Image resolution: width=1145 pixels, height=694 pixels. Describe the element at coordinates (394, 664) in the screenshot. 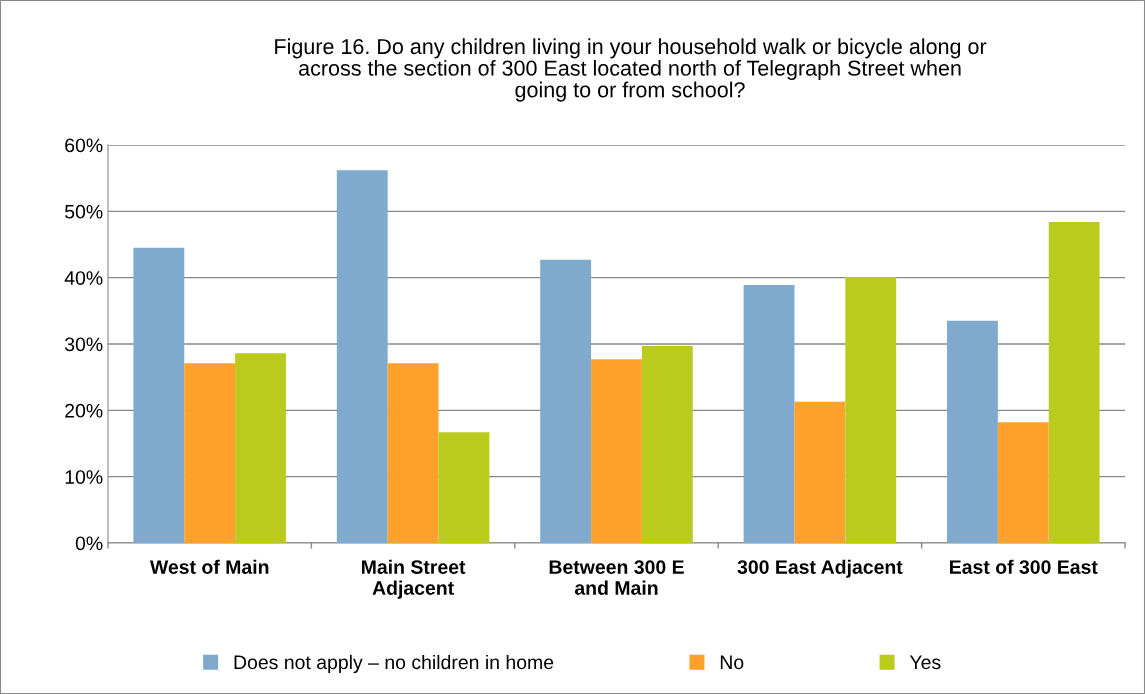

I see `legend-label: Does not apply – no children in home` at that location.